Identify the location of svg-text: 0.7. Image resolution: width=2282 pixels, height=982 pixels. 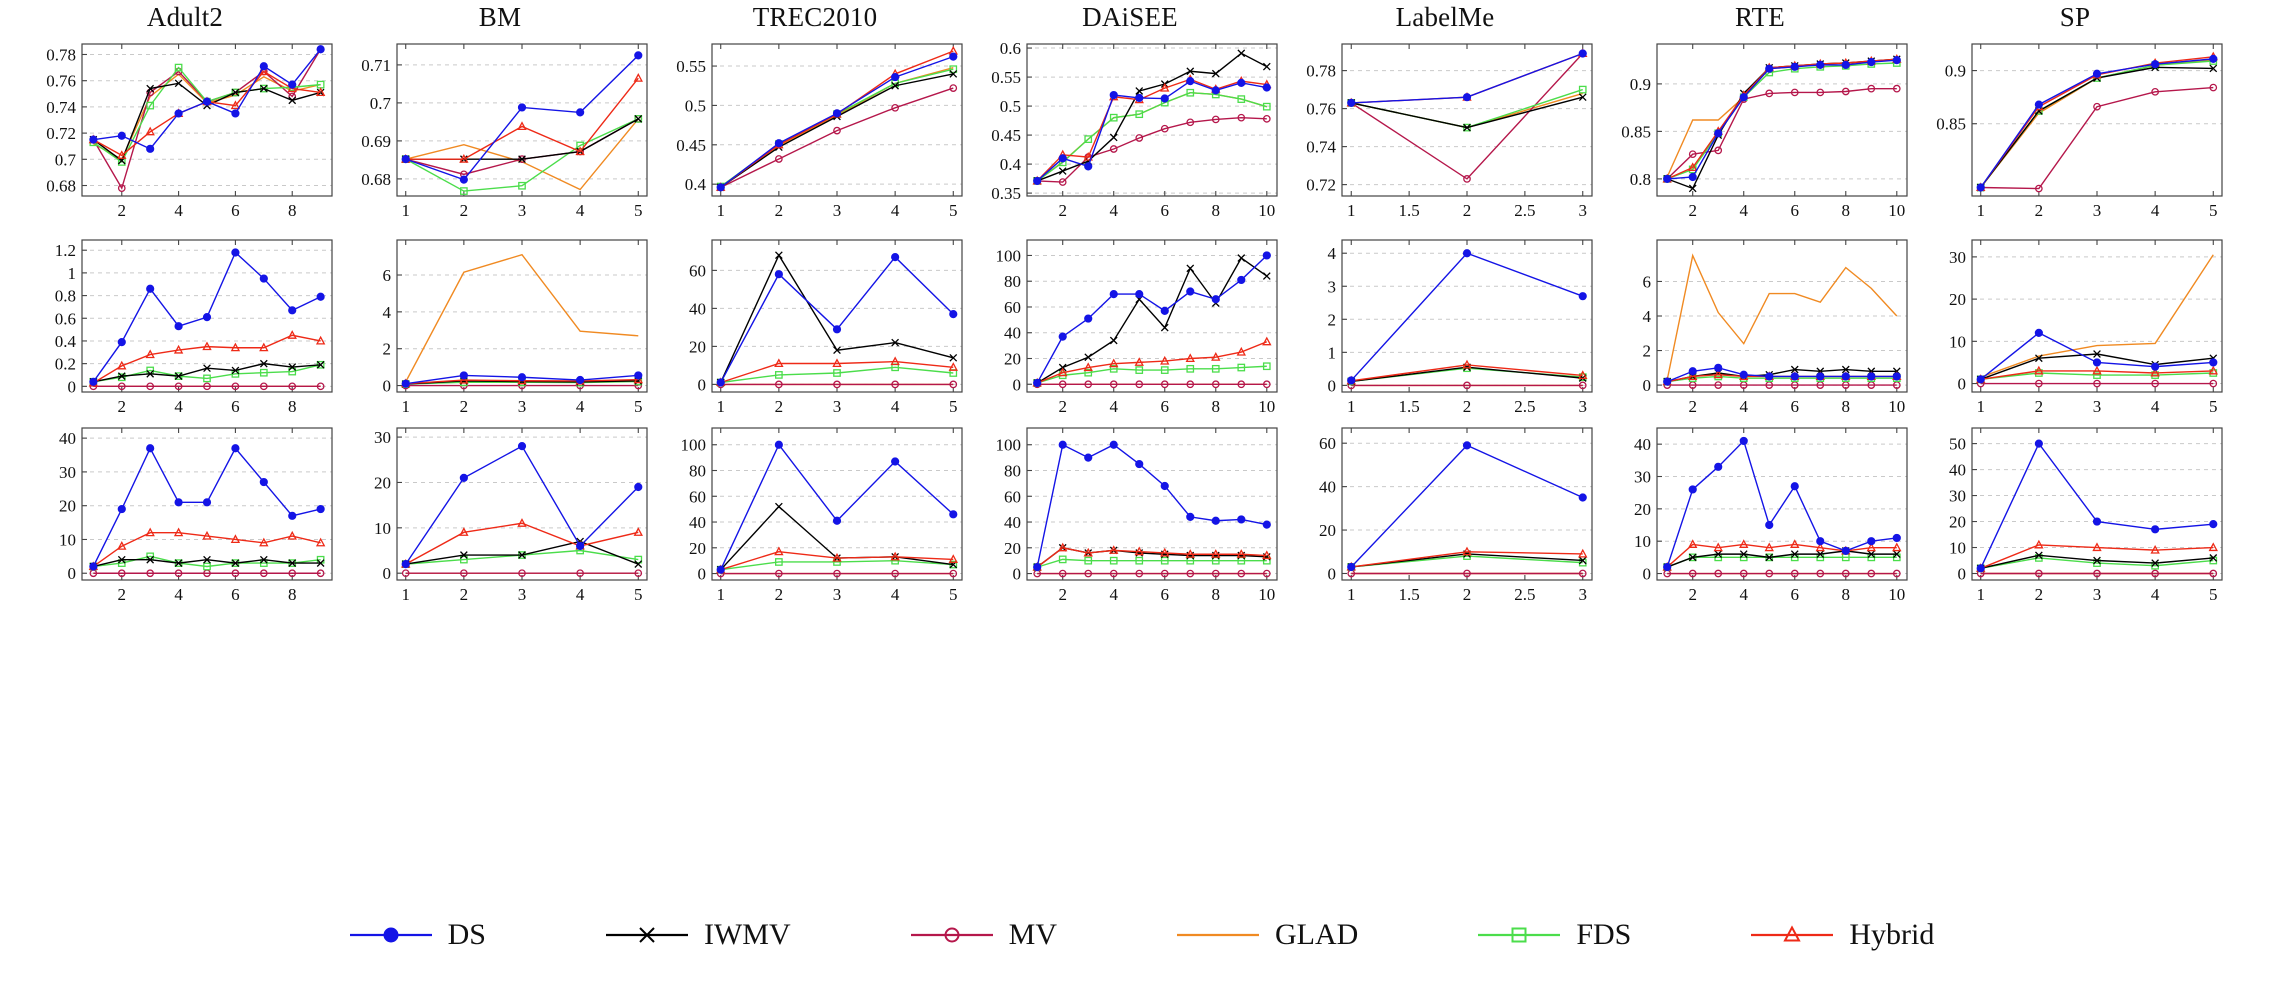
(381, 103).